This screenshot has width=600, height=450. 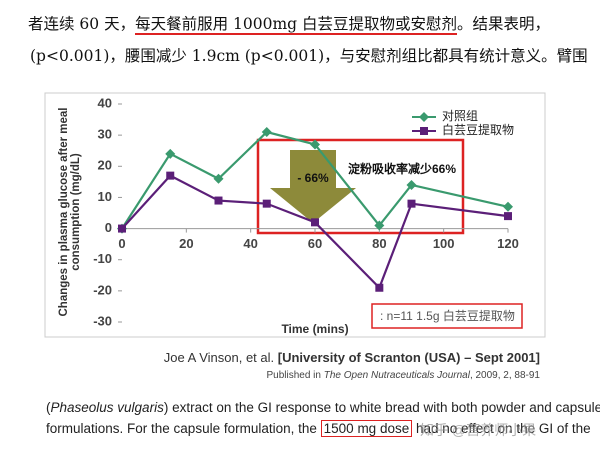 What do you see at coordinates (478, 129) in the screenshot?
I see `legend-label: 白芸豆提取物` at bounding box center [478, 129].